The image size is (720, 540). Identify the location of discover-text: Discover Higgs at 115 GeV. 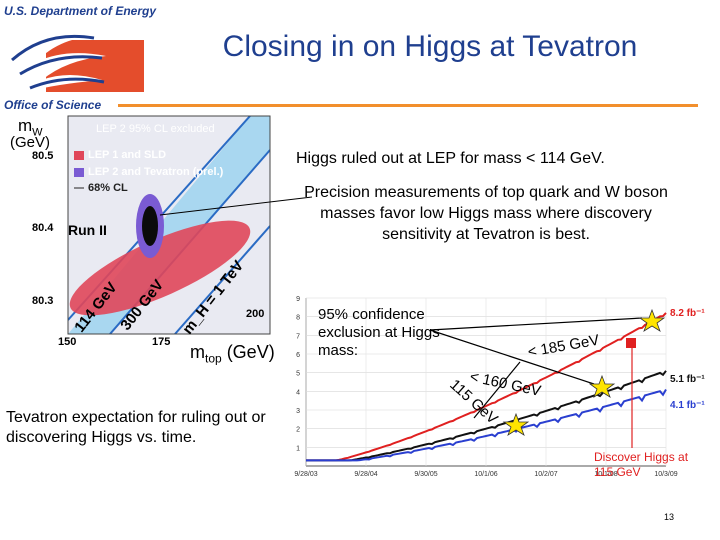
(641, 464).